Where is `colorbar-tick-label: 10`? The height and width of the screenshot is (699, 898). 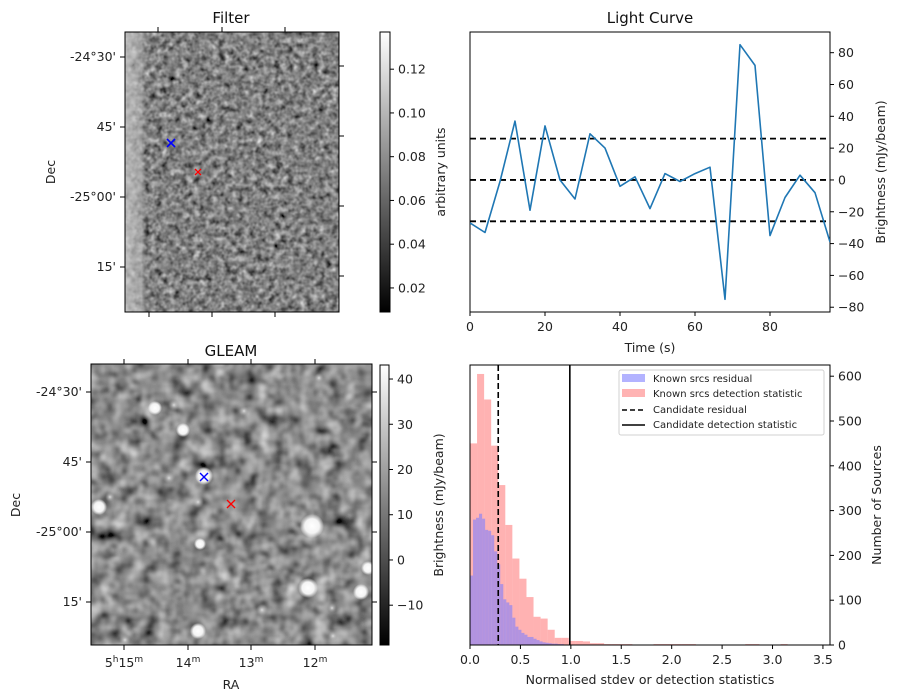
colorbar-tick-label: 10 is located at coordinates (405, 514).